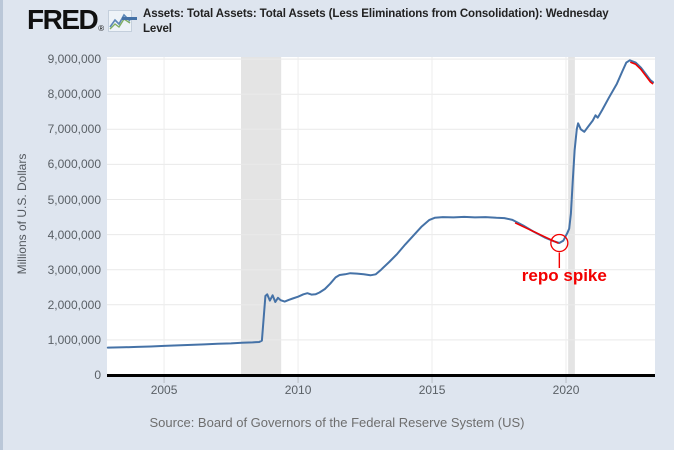 This screenshot has height=450, width=674. I want to click on y-axis-tick-label: 9,000,000, so click(74, 59).